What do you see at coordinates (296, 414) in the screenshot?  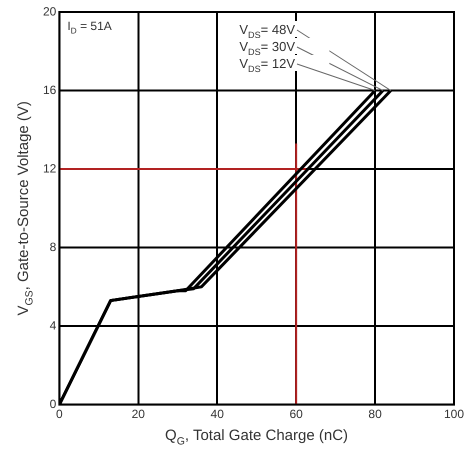 I see `x-tick-label: 60` at bounding box center [296, 414].